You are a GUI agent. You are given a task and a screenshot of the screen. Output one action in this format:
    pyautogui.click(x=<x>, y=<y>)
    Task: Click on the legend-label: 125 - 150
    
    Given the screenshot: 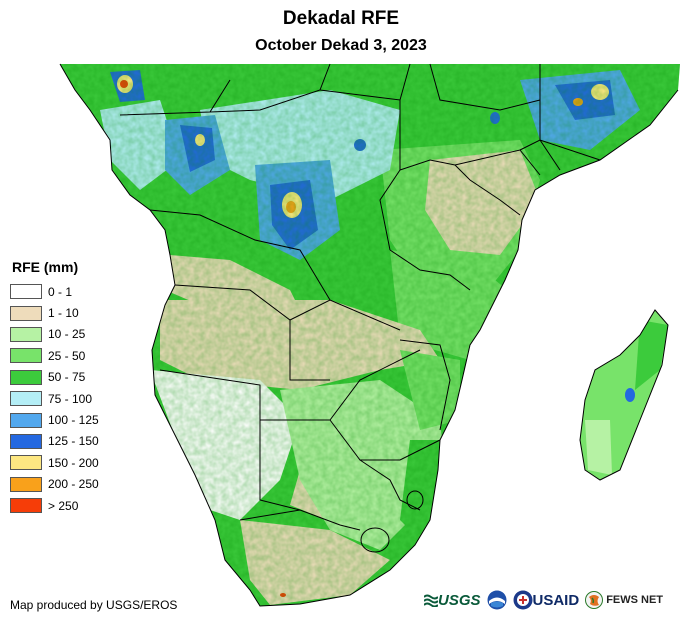 What is the action you would take?
    pyautogui.click(x=73, y=441)
    